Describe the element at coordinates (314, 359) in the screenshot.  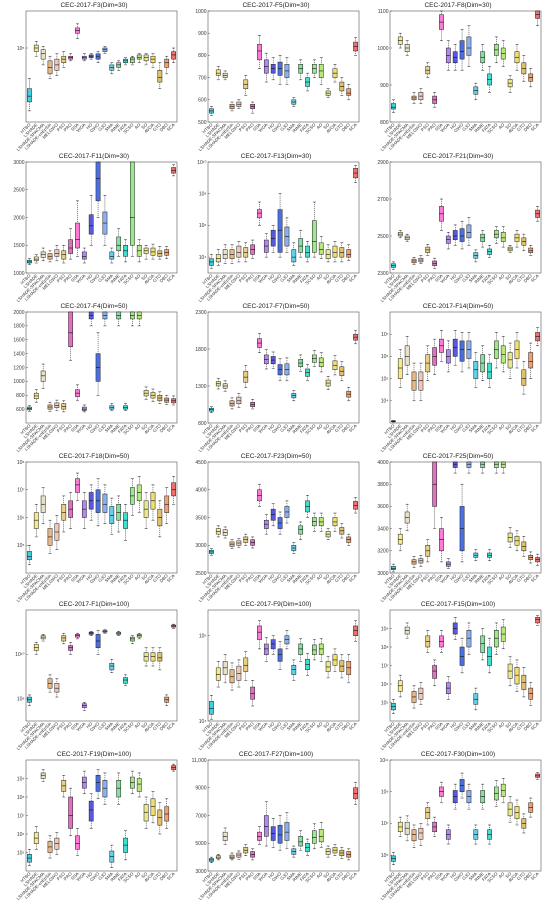
I see `box-SCSO` at that location.